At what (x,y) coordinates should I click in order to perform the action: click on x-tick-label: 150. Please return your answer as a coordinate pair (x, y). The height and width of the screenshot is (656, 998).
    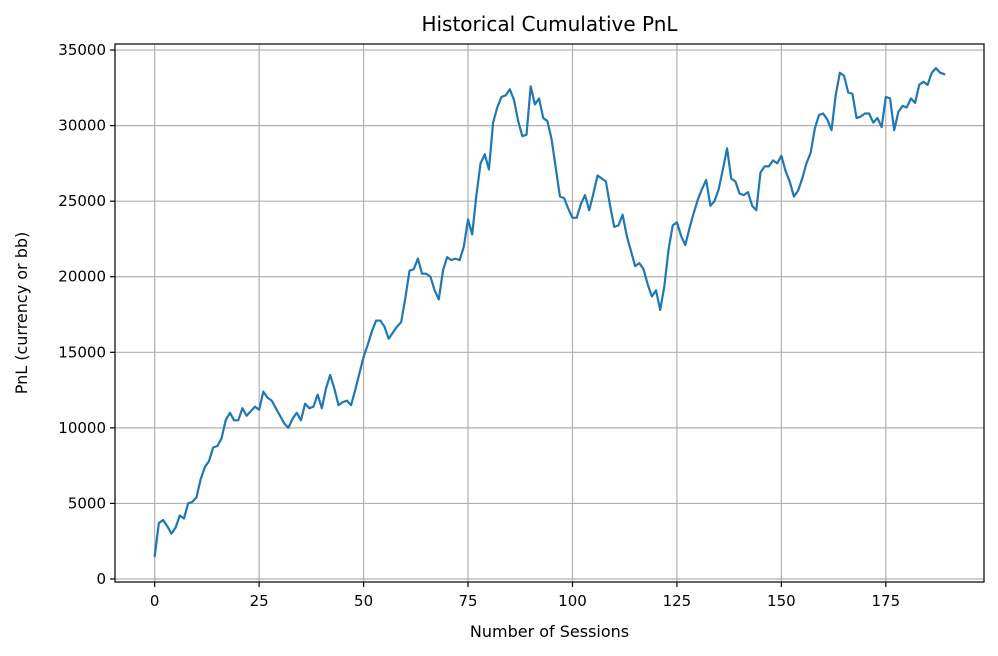
    Looking at the image, I should click on (781, 601).